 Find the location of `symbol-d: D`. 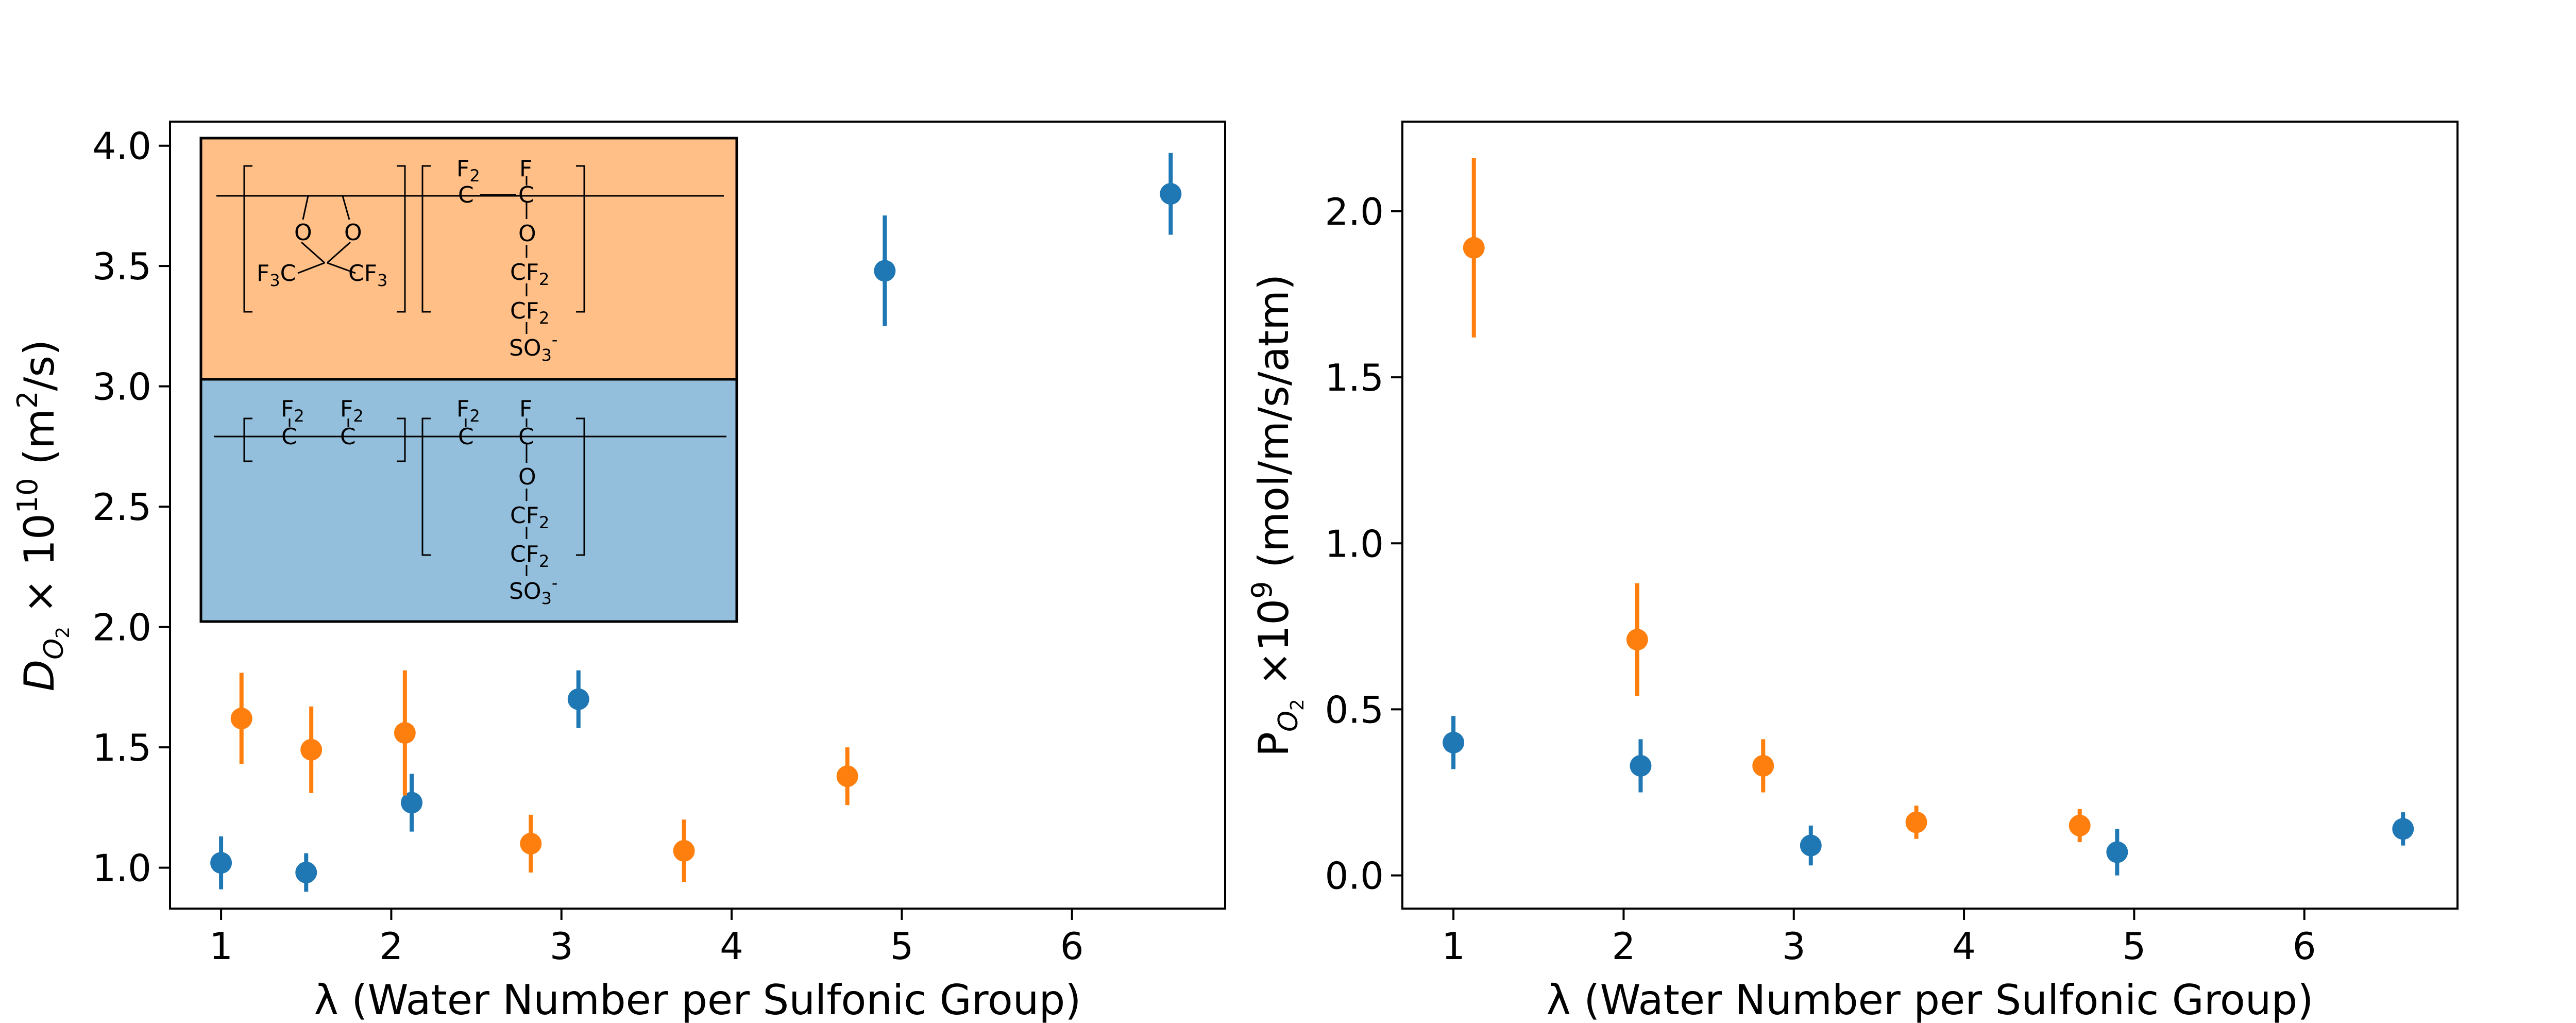

symbol-d: D is located at coordinates (39, 676).